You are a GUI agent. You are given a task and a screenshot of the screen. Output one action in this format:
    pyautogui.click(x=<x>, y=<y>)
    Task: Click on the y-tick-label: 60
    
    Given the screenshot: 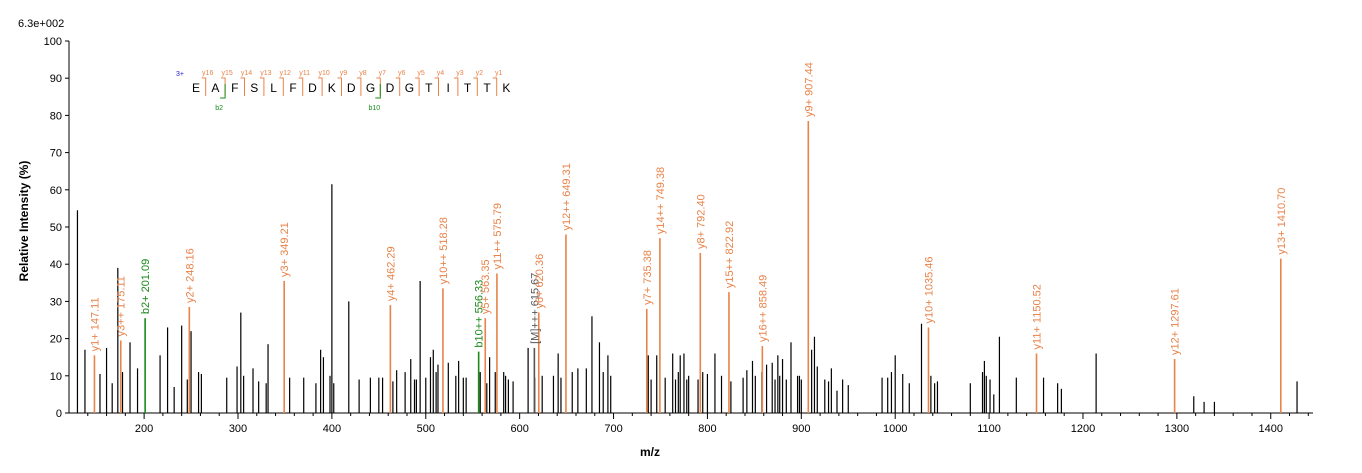 What is the action you would take?
    pyautogui.click(x=56, y=191)
    